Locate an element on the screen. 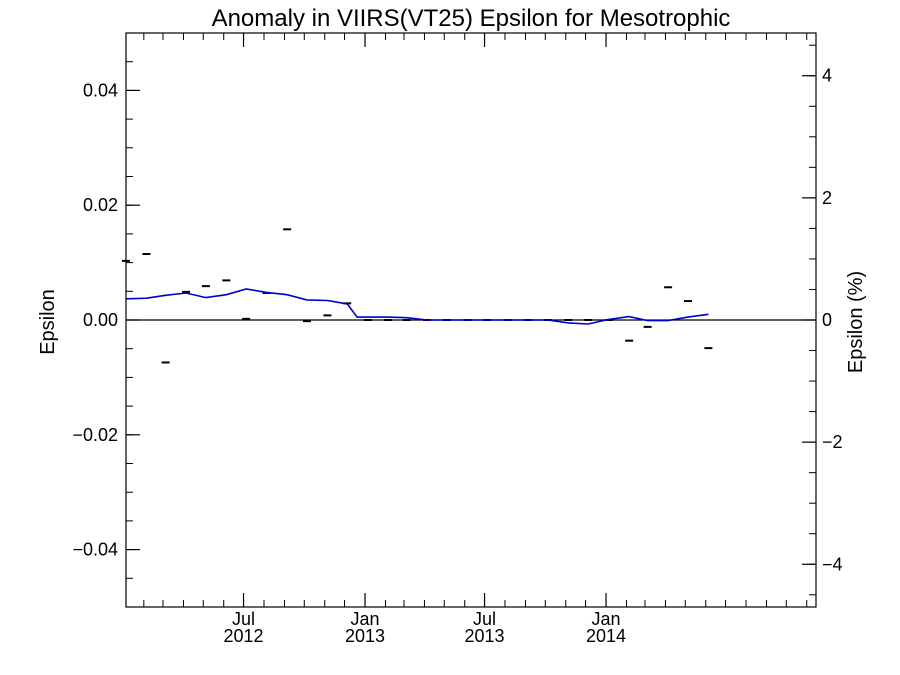 This screenshot has height=675, width=900. y-axis-label-right: Epsilon (%) is located at coordinates (856, 322).